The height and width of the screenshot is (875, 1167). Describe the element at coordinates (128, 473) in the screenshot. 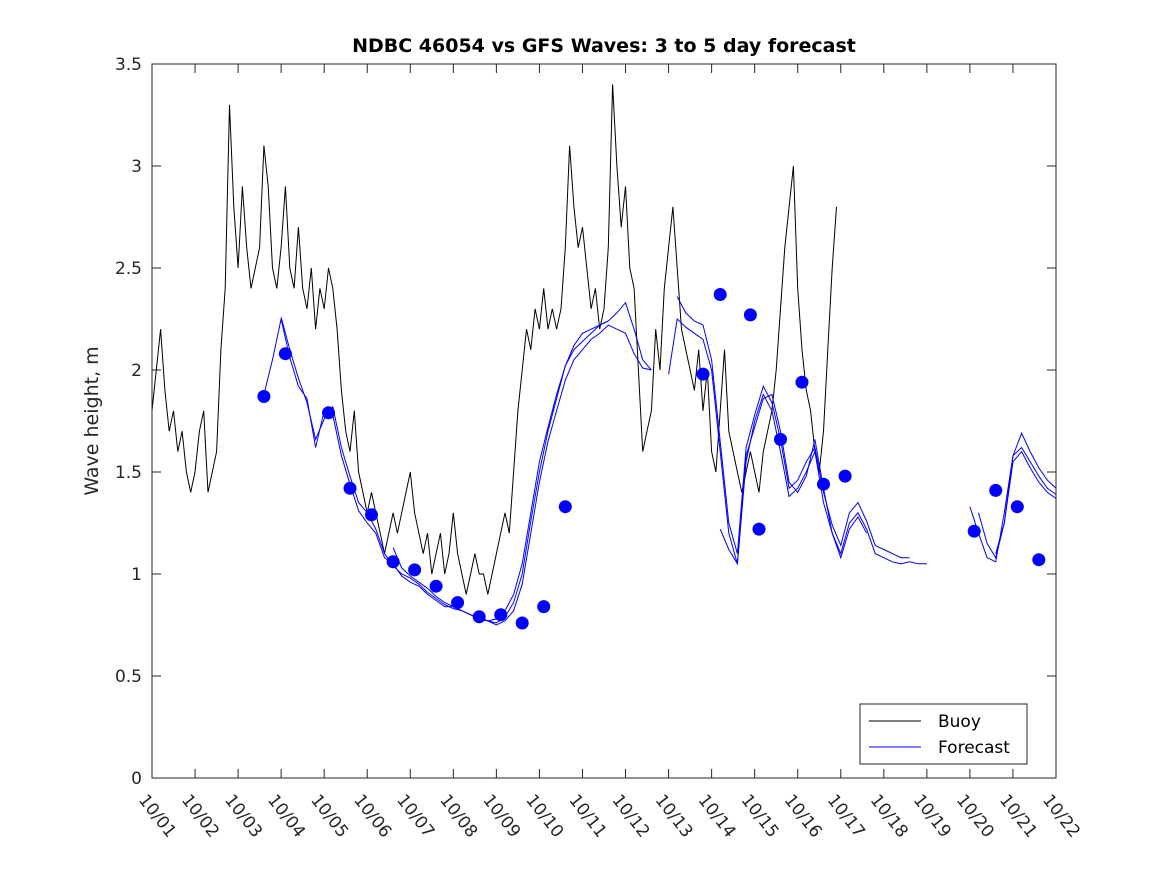

I see `y-tick-label: 1.5` at that location.